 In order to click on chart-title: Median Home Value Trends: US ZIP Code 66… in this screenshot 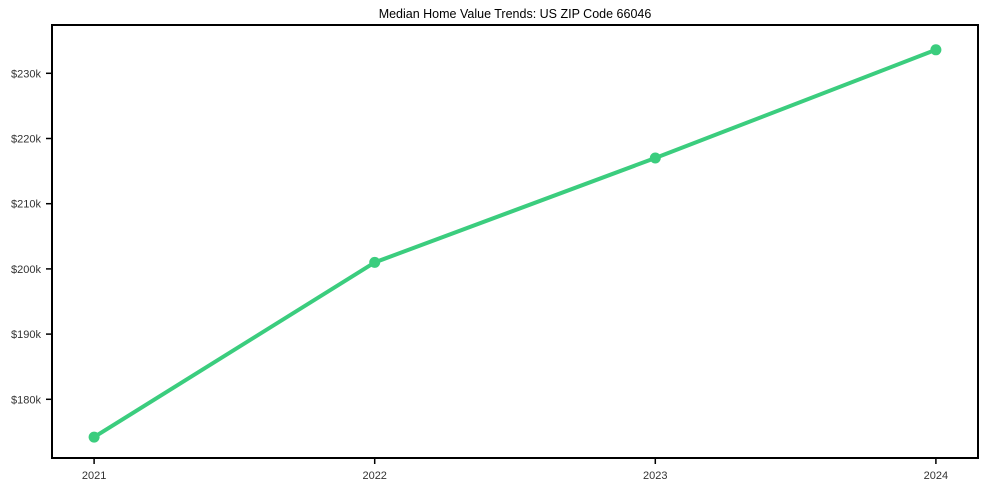, I will do `click(515, 14)`.